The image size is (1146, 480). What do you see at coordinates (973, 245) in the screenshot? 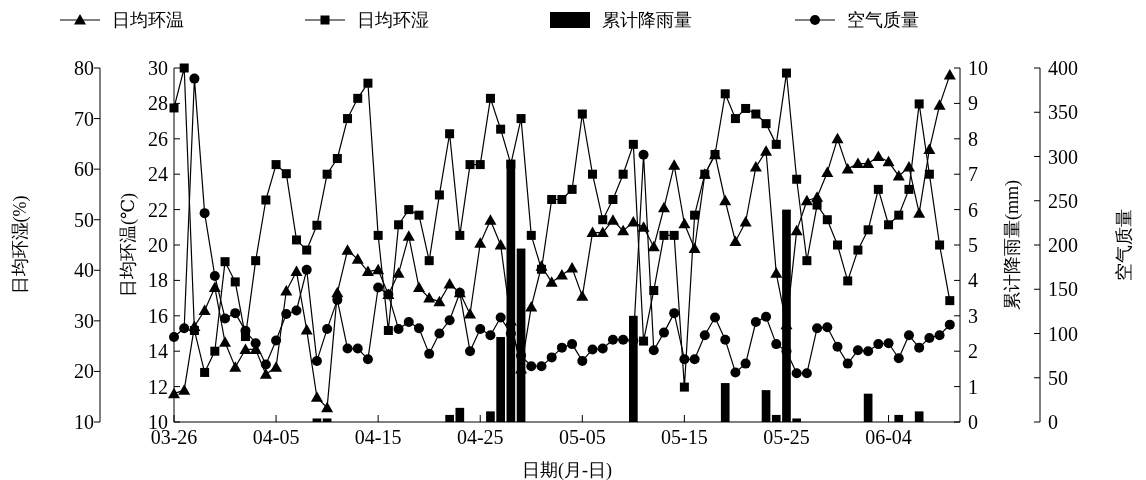
I see `y2-tick-label: 5` at bounding box center [973, 245].